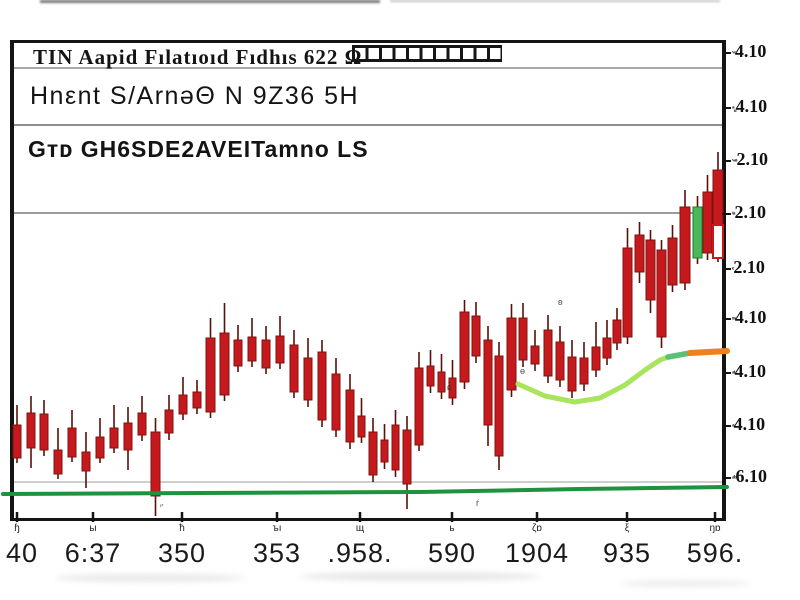 The width and height of the screenshot is (800, 600). I want to click on x-axis-tick-glyph: ŋɒ, so click(715, 528).